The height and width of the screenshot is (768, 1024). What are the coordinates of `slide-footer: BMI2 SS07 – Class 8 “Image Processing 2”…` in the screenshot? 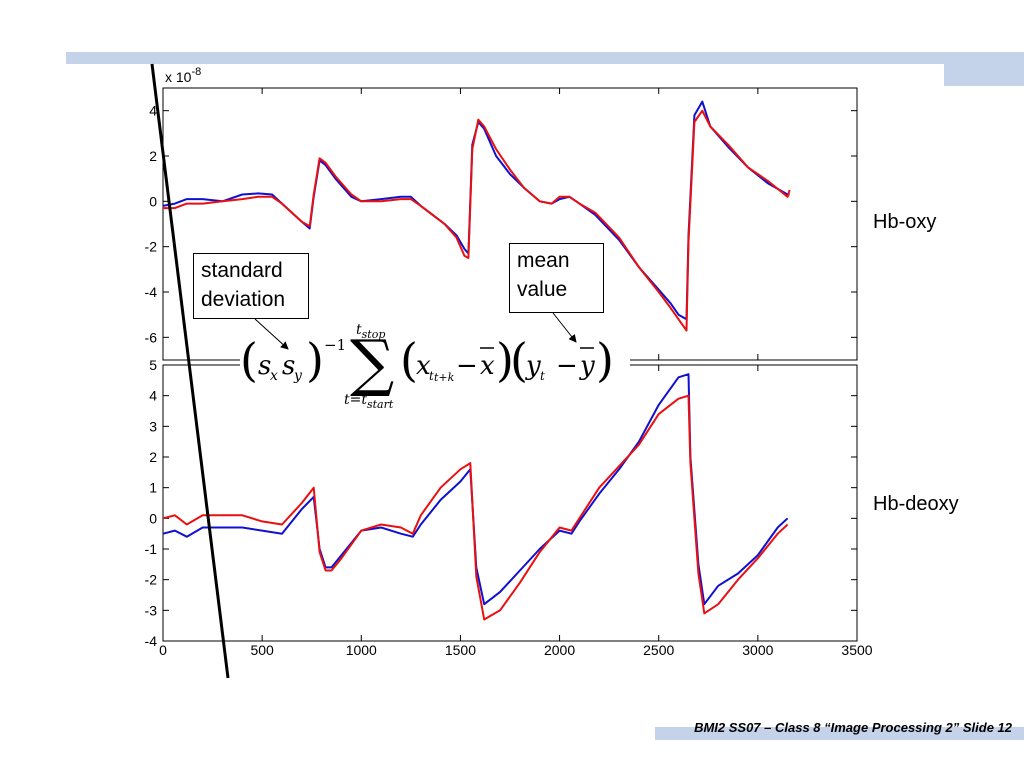 It's located at (853, 727).